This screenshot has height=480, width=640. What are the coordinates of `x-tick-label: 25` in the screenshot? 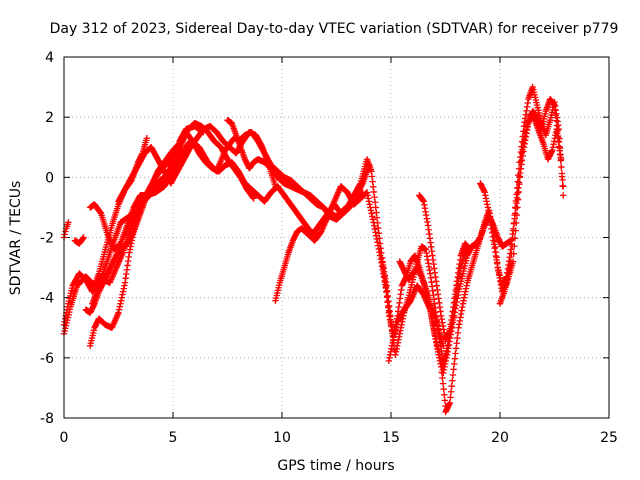 It's located at (609, 438).